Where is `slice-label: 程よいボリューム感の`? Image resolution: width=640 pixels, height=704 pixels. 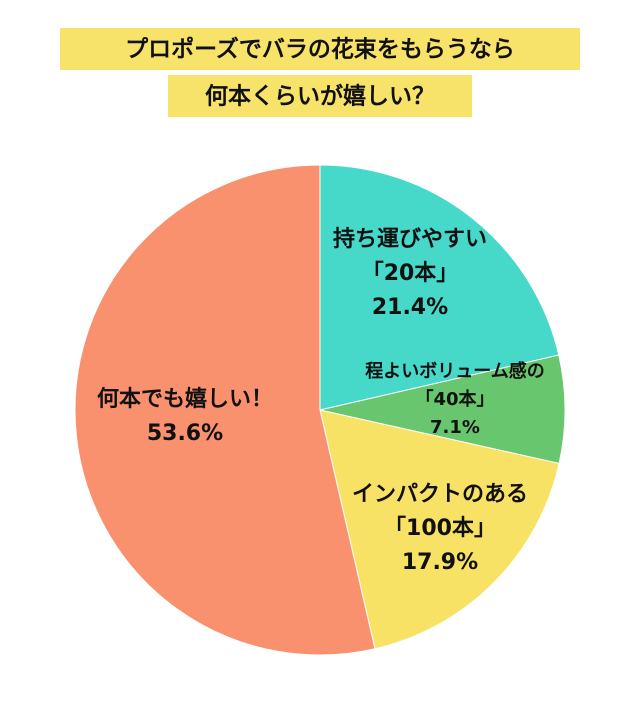
slice-label: 程よいボリューム感の is located at coordinates (454, 371).